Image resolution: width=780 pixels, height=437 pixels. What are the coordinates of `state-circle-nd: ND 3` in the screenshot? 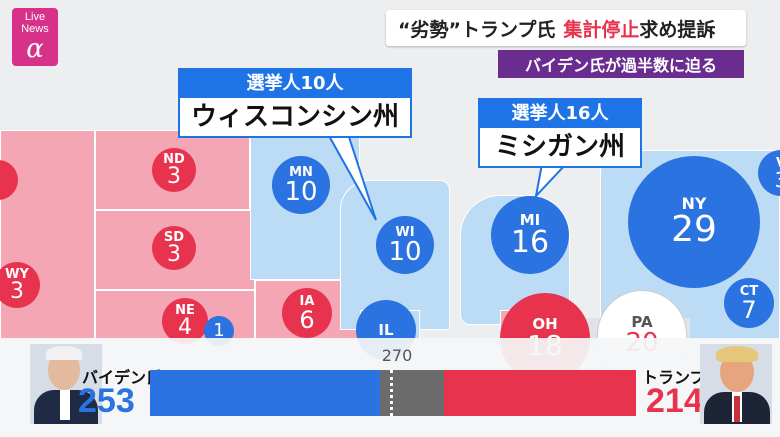 It's located at (174, 170).